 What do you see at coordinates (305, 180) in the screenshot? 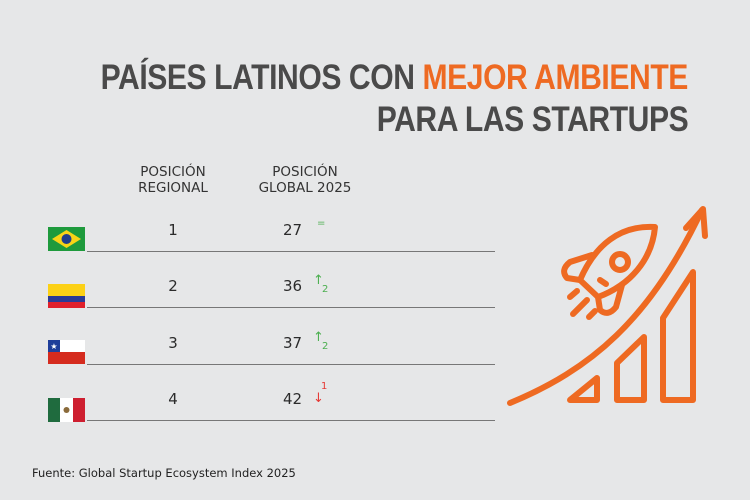
I see `header-global: POSICIÓN GLOBAL 2025` at bounding box center [305, 180].